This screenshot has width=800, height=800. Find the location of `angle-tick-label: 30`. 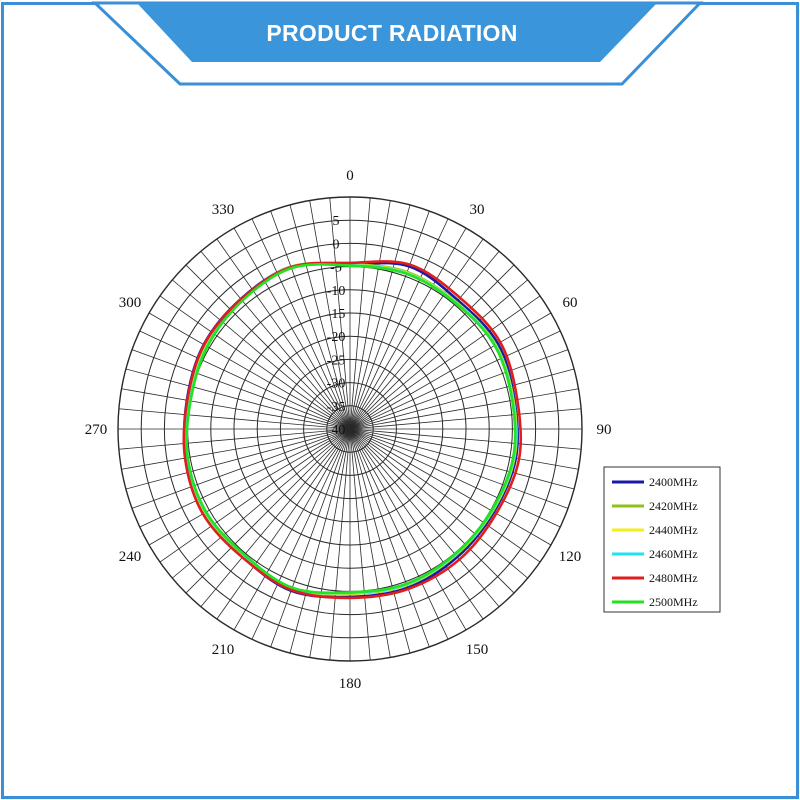

angle-tick-label: 30 is located at coordinates (477, 210).